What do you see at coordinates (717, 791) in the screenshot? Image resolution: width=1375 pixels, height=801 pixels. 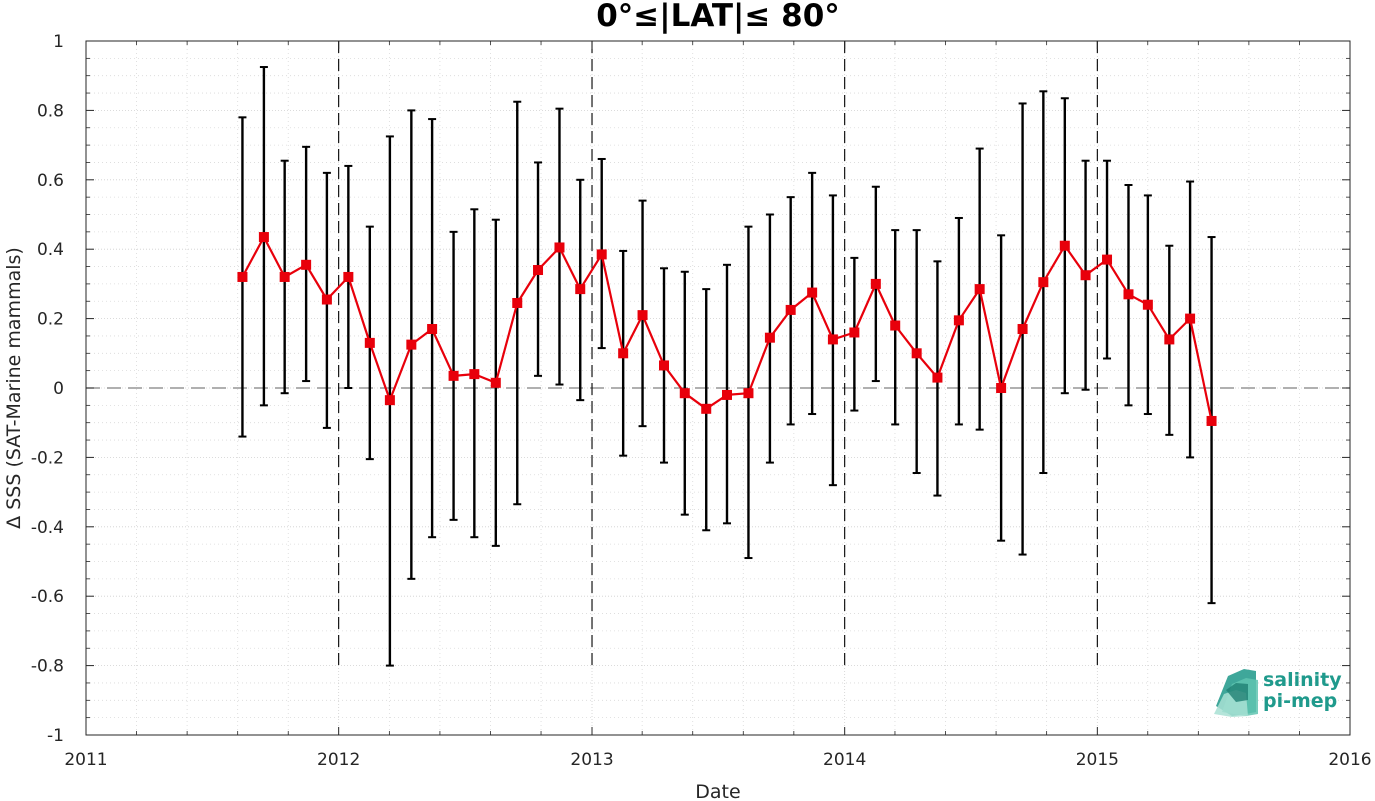 I see `x-axis-label: Date` at bounding box center [717, 791].